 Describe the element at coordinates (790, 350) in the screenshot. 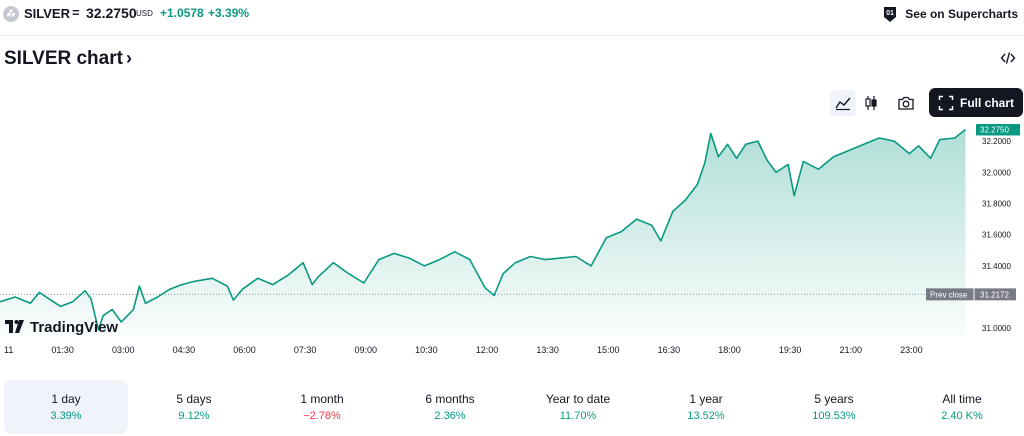

I see `x-tick-label: 19:30` at that location.